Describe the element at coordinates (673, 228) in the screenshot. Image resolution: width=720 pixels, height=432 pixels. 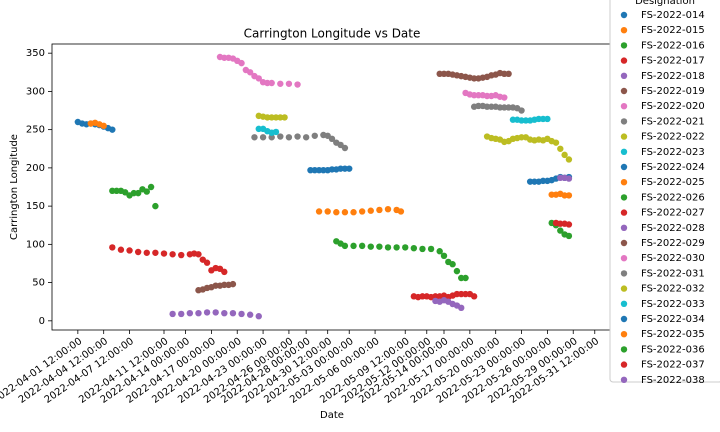
I see `legend-label: FS-2022-028` at that location.